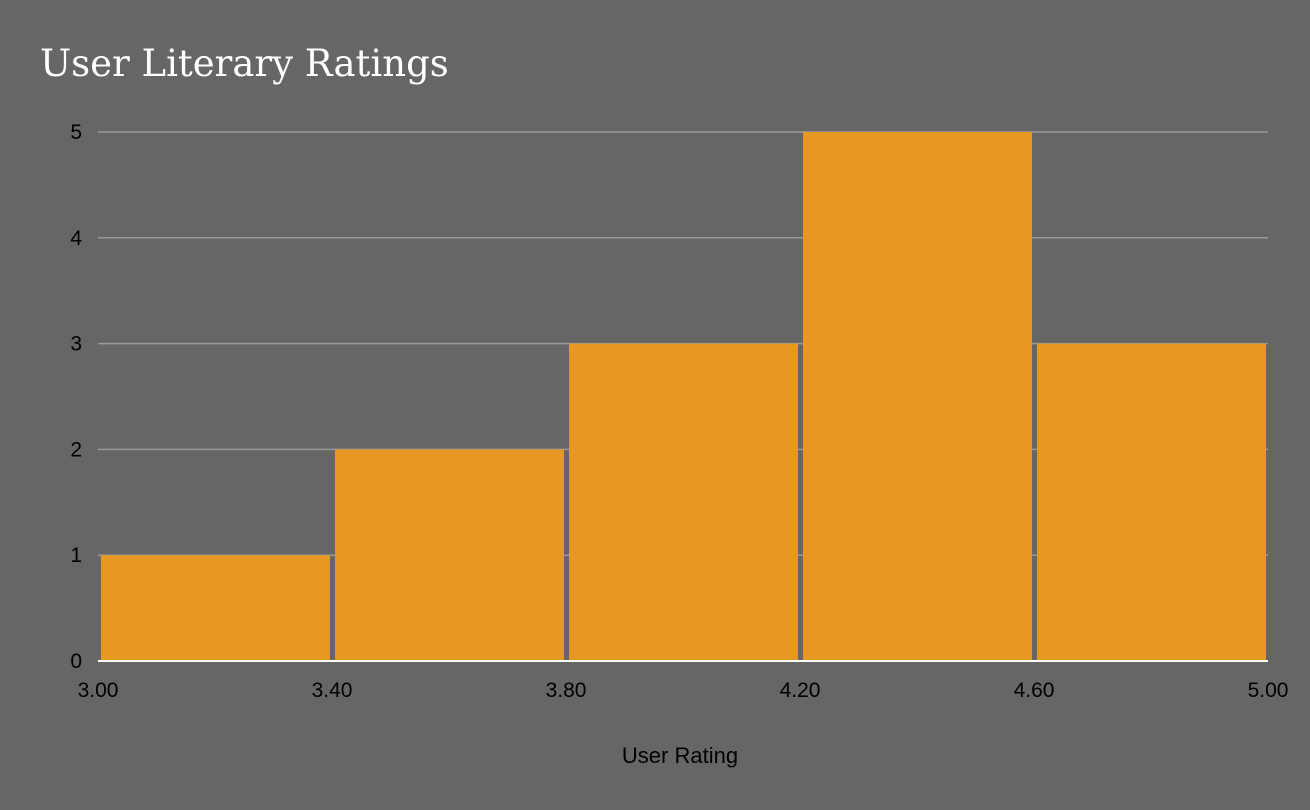 The height and width of the screenshot is (810, 1310). What do you see at coordinates (244, 63) in the screenshot?
I see `chart-title: User Literary Ratings` at bounding box center [244, 63].